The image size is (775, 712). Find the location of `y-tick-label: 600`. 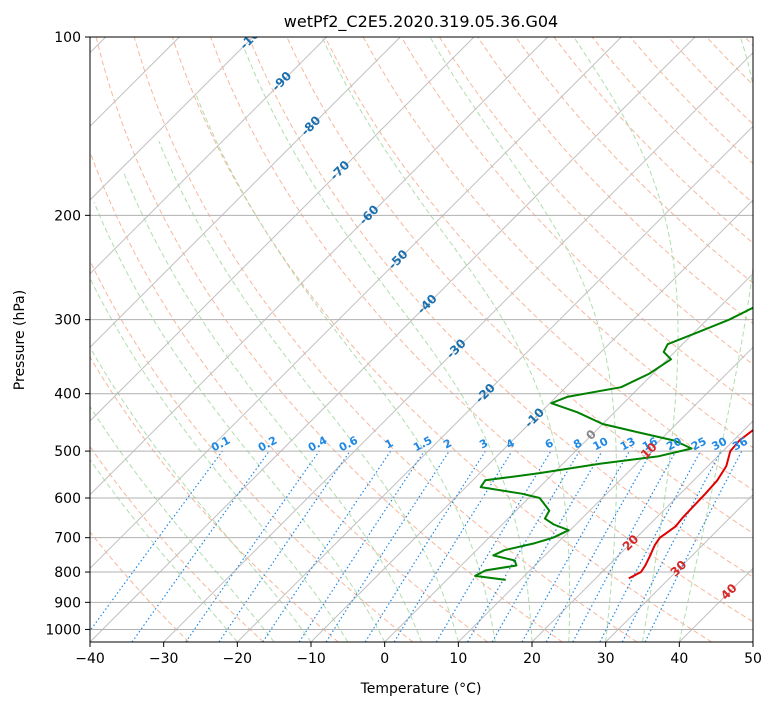

y-tick-label: 600 is located at coordinates (67, 499).